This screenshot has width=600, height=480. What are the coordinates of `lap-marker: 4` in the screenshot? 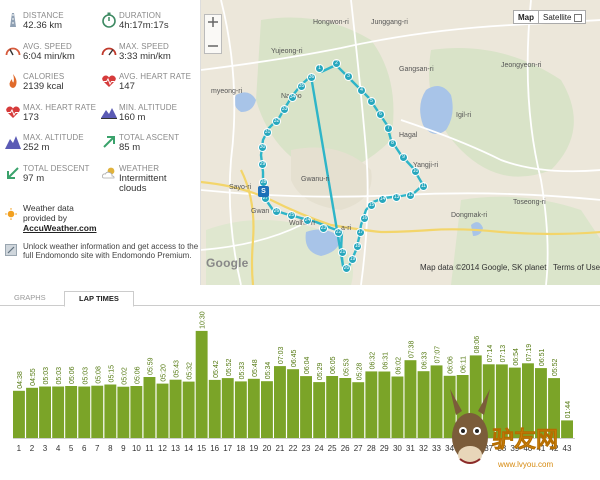 It's located at (361, 90).